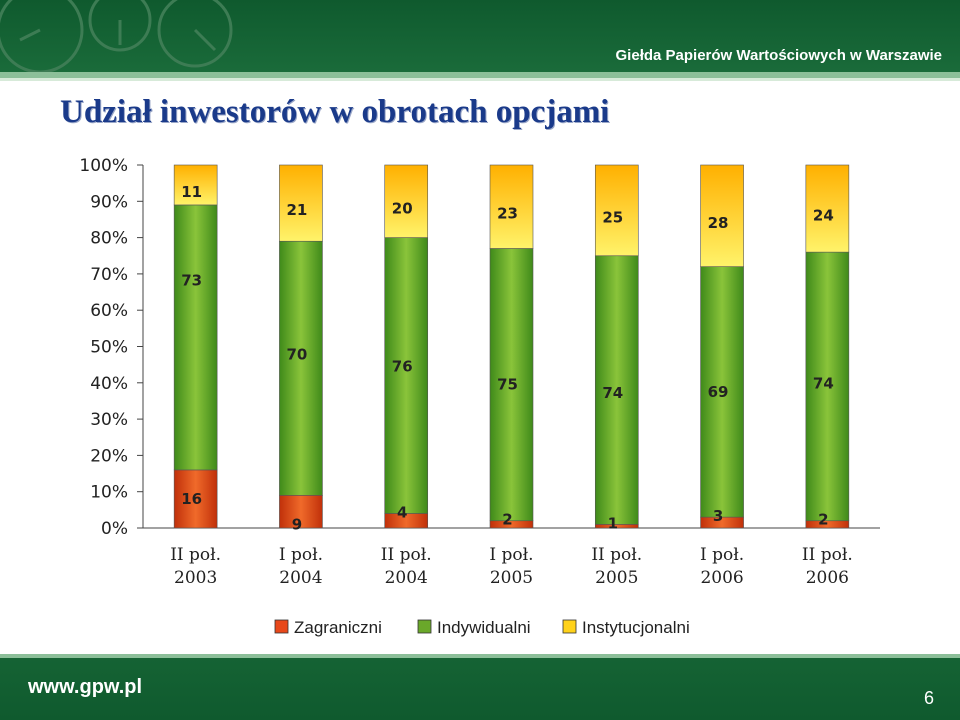 The width and height of the screenshot is (960, 720). What do you see at coordinates (718, 392) in the screenshot?
I see `data-label-indywidualni-5: 69` at bounding box center [718, 392].